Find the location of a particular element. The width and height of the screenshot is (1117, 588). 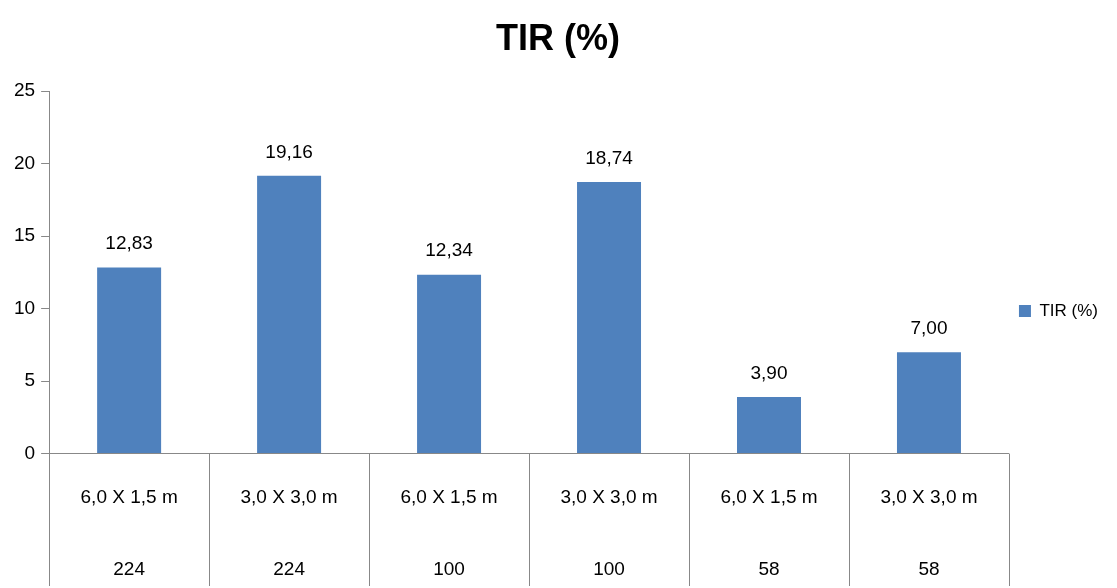

y-tick-label: 25 is located at coordinates (24, 90).